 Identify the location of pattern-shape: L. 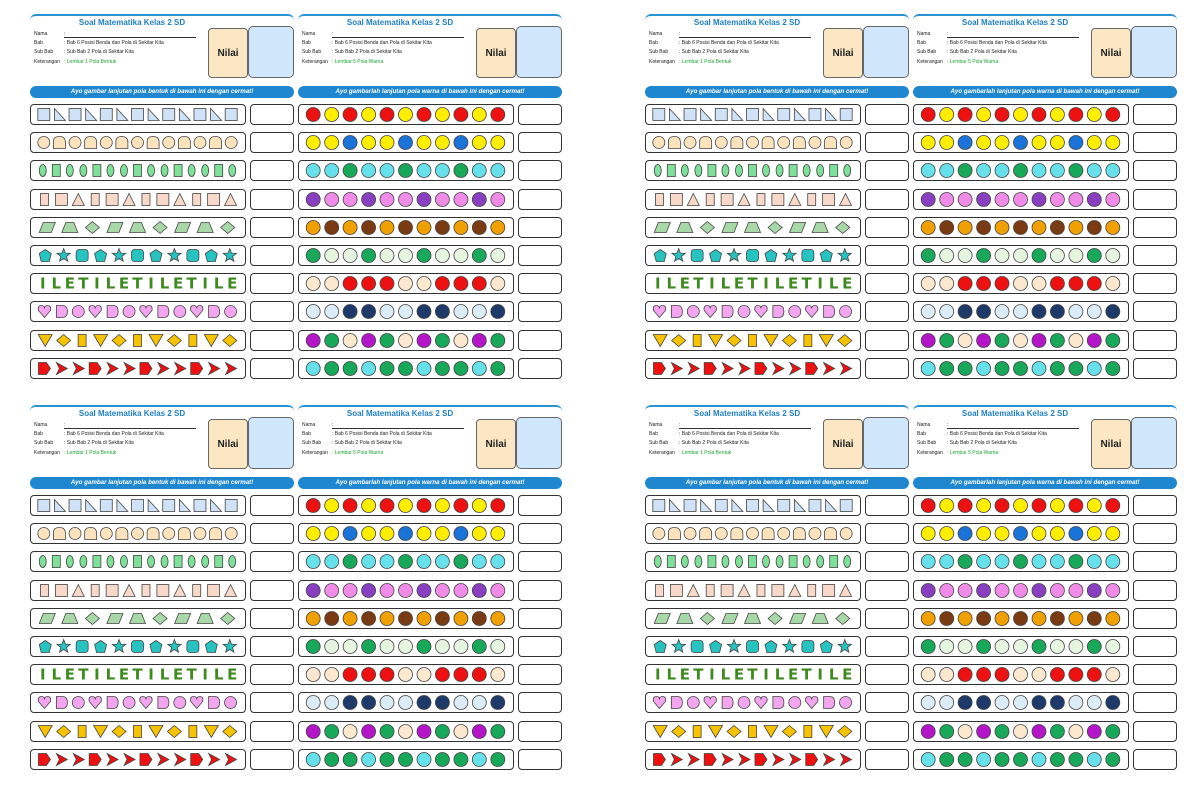
(780, 283).